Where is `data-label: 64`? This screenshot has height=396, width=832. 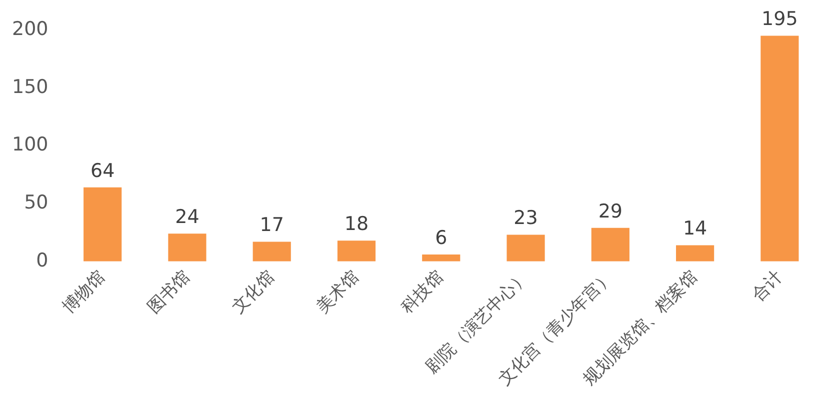
data-label: 64 is located at coordinates (102, 171).